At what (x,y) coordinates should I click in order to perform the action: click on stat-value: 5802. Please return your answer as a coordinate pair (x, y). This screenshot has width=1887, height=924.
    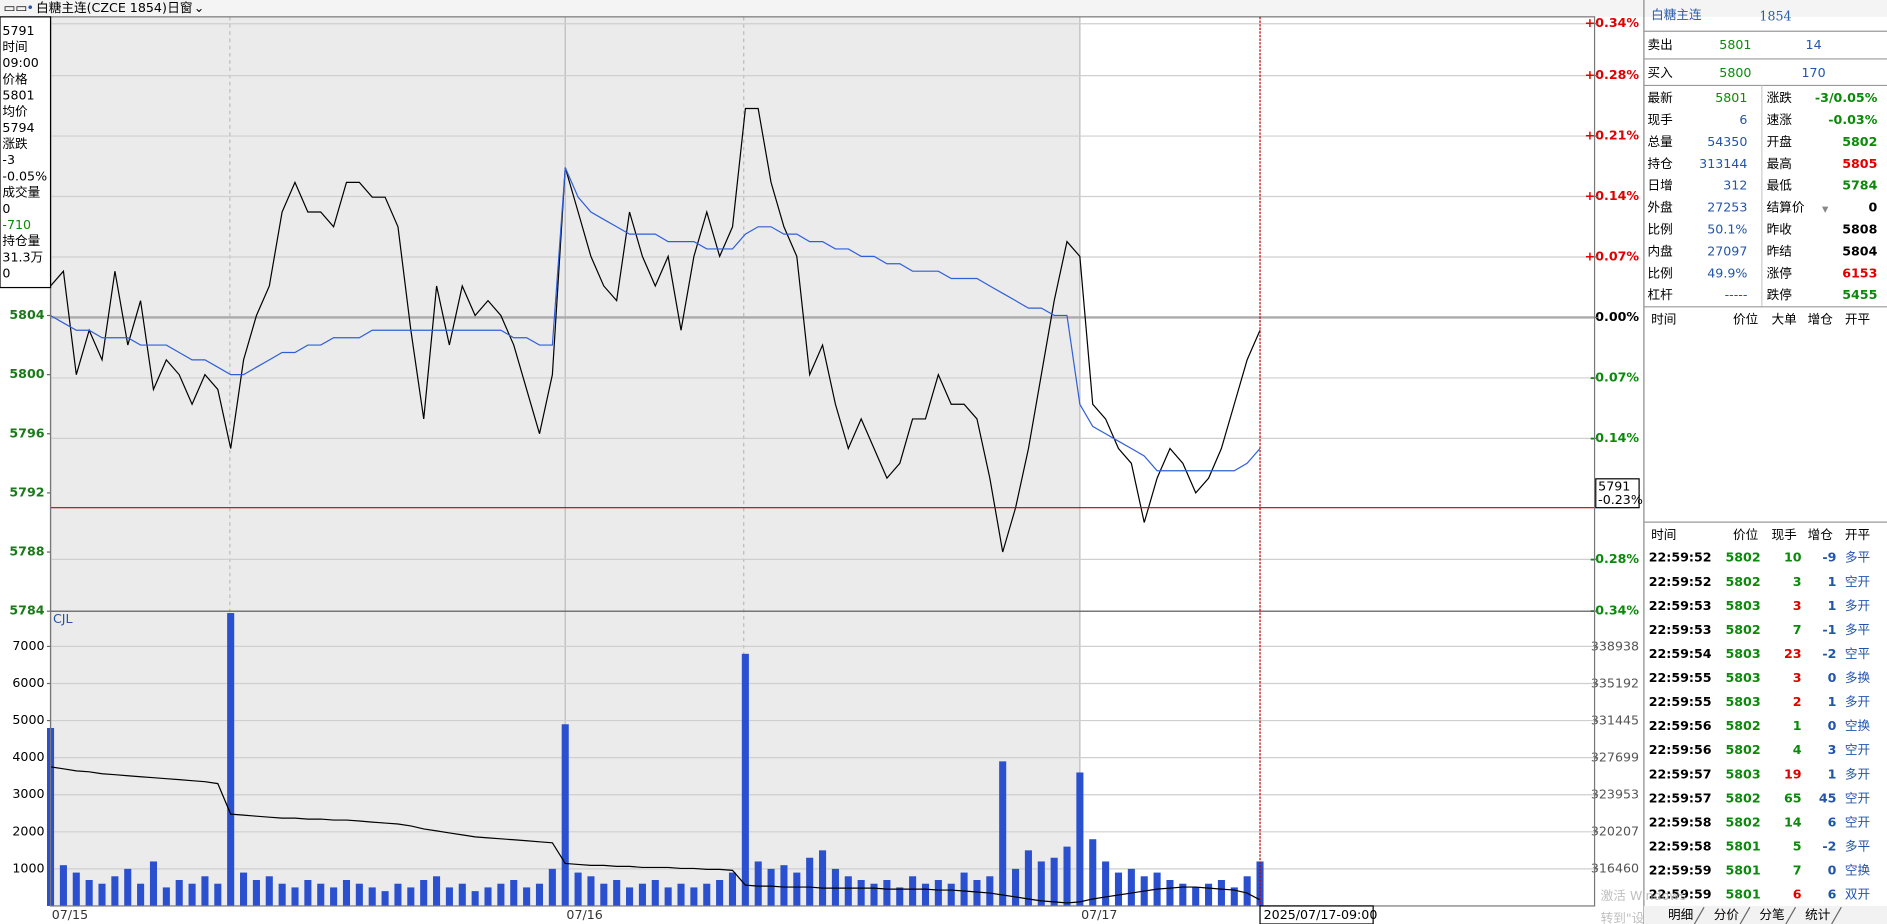
    Looking at the image, I should click on (1859, 141).